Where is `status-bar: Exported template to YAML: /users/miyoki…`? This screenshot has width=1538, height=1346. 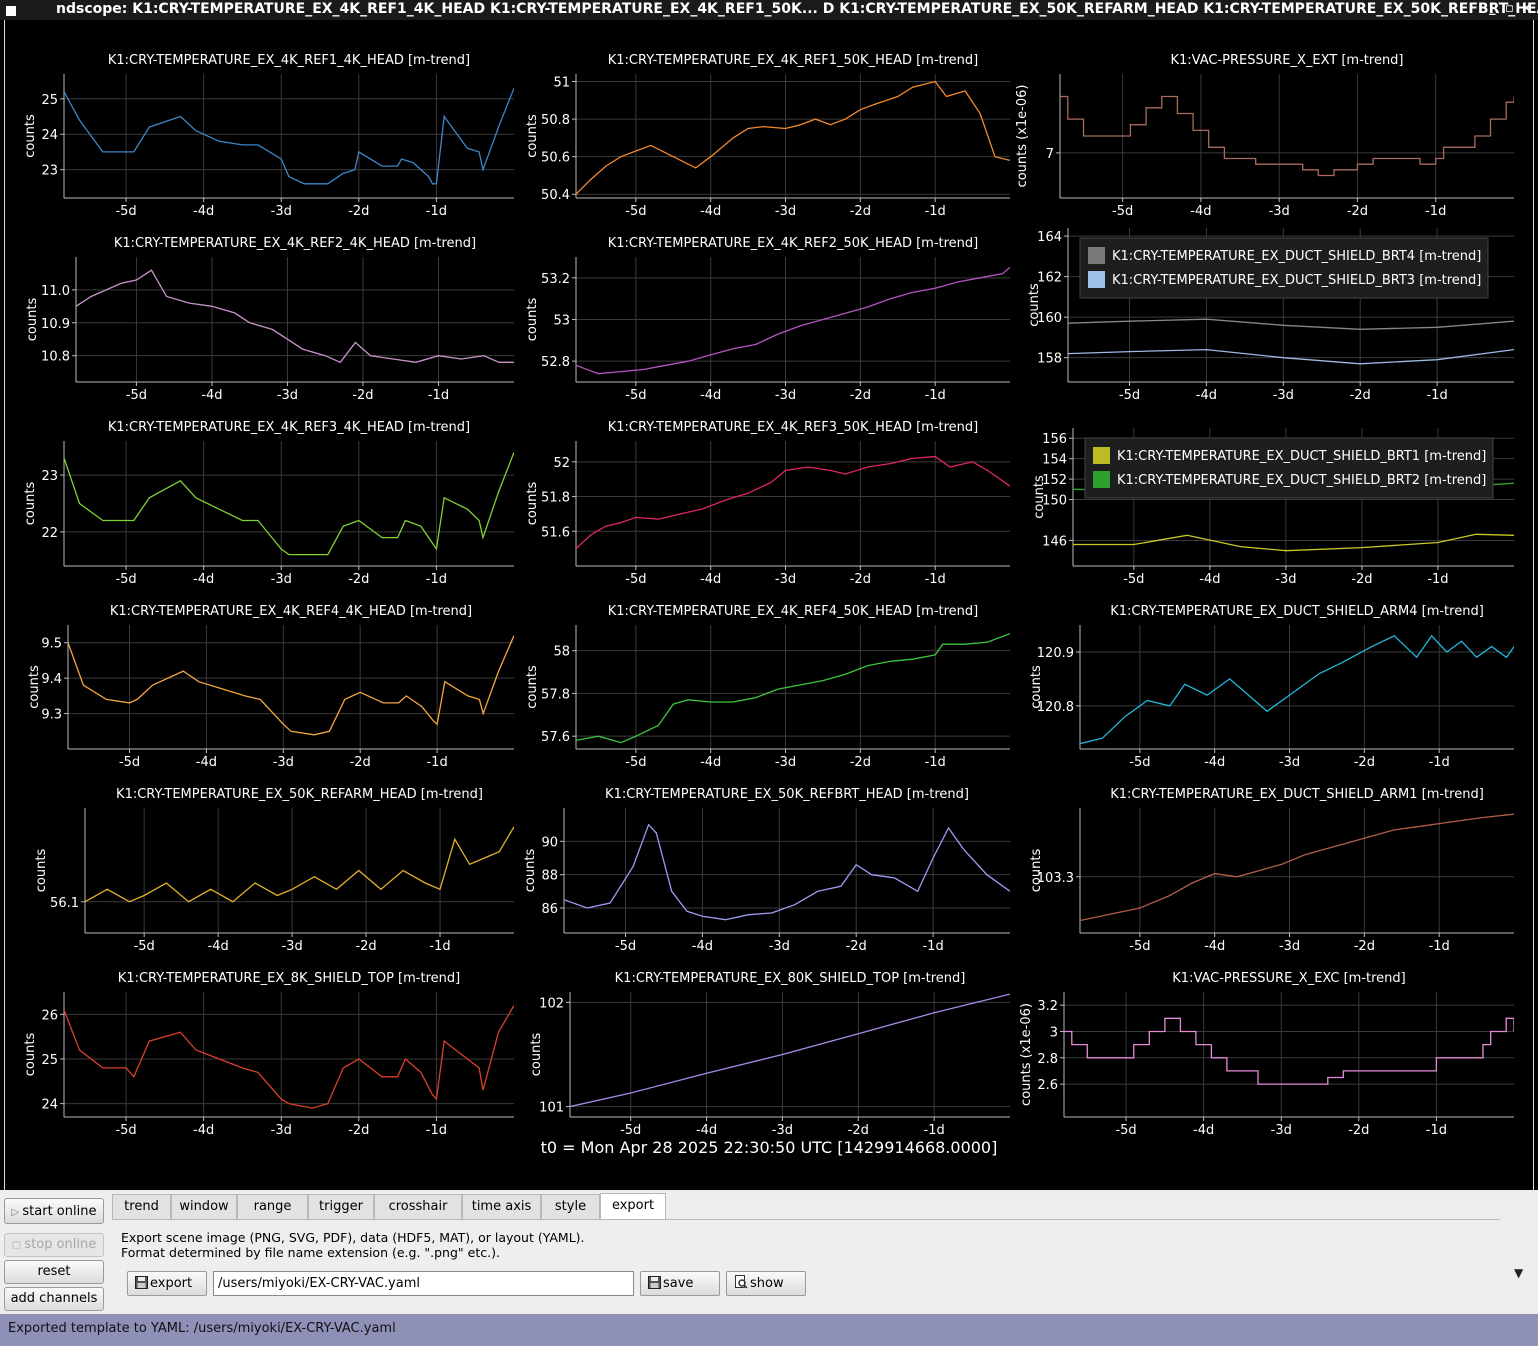 status-bar: Exported template to YAML: /users/miyoki… is located at coordinates (769, 1330).